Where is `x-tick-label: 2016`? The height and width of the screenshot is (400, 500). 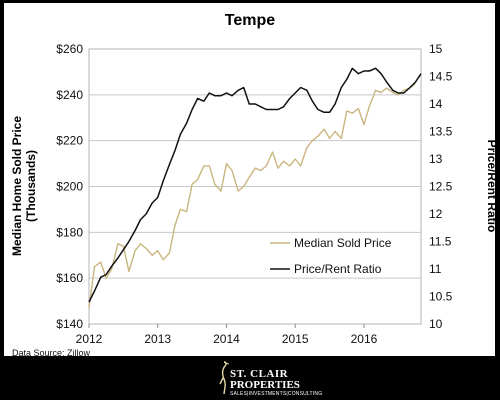
x-tick-label: 2016 is located at coordinates (364, 339).